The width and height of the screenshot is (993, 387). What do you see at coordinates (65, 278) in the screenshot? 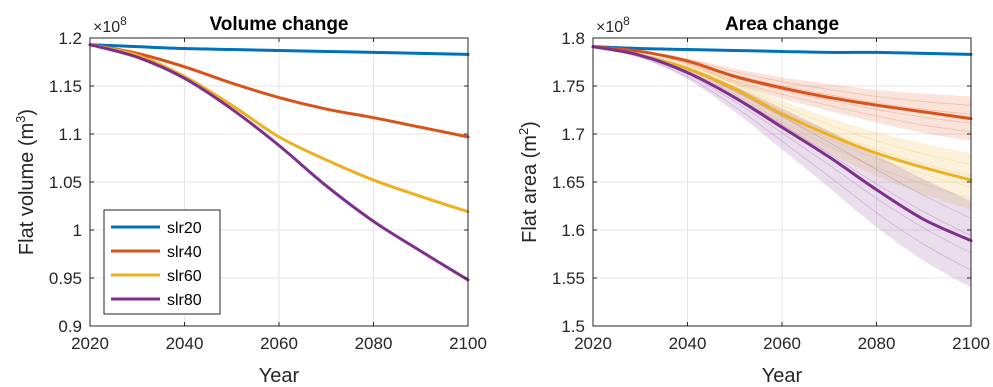
I see `y-tick-label: 0.95` at bounding box center [65, 278].